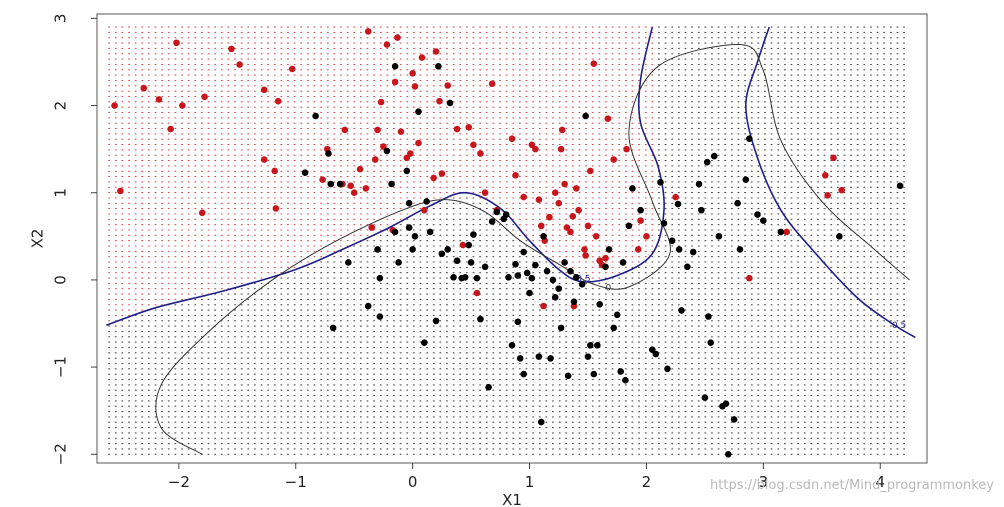  I want to click on x-tick-label: 4, so click(880, 482).